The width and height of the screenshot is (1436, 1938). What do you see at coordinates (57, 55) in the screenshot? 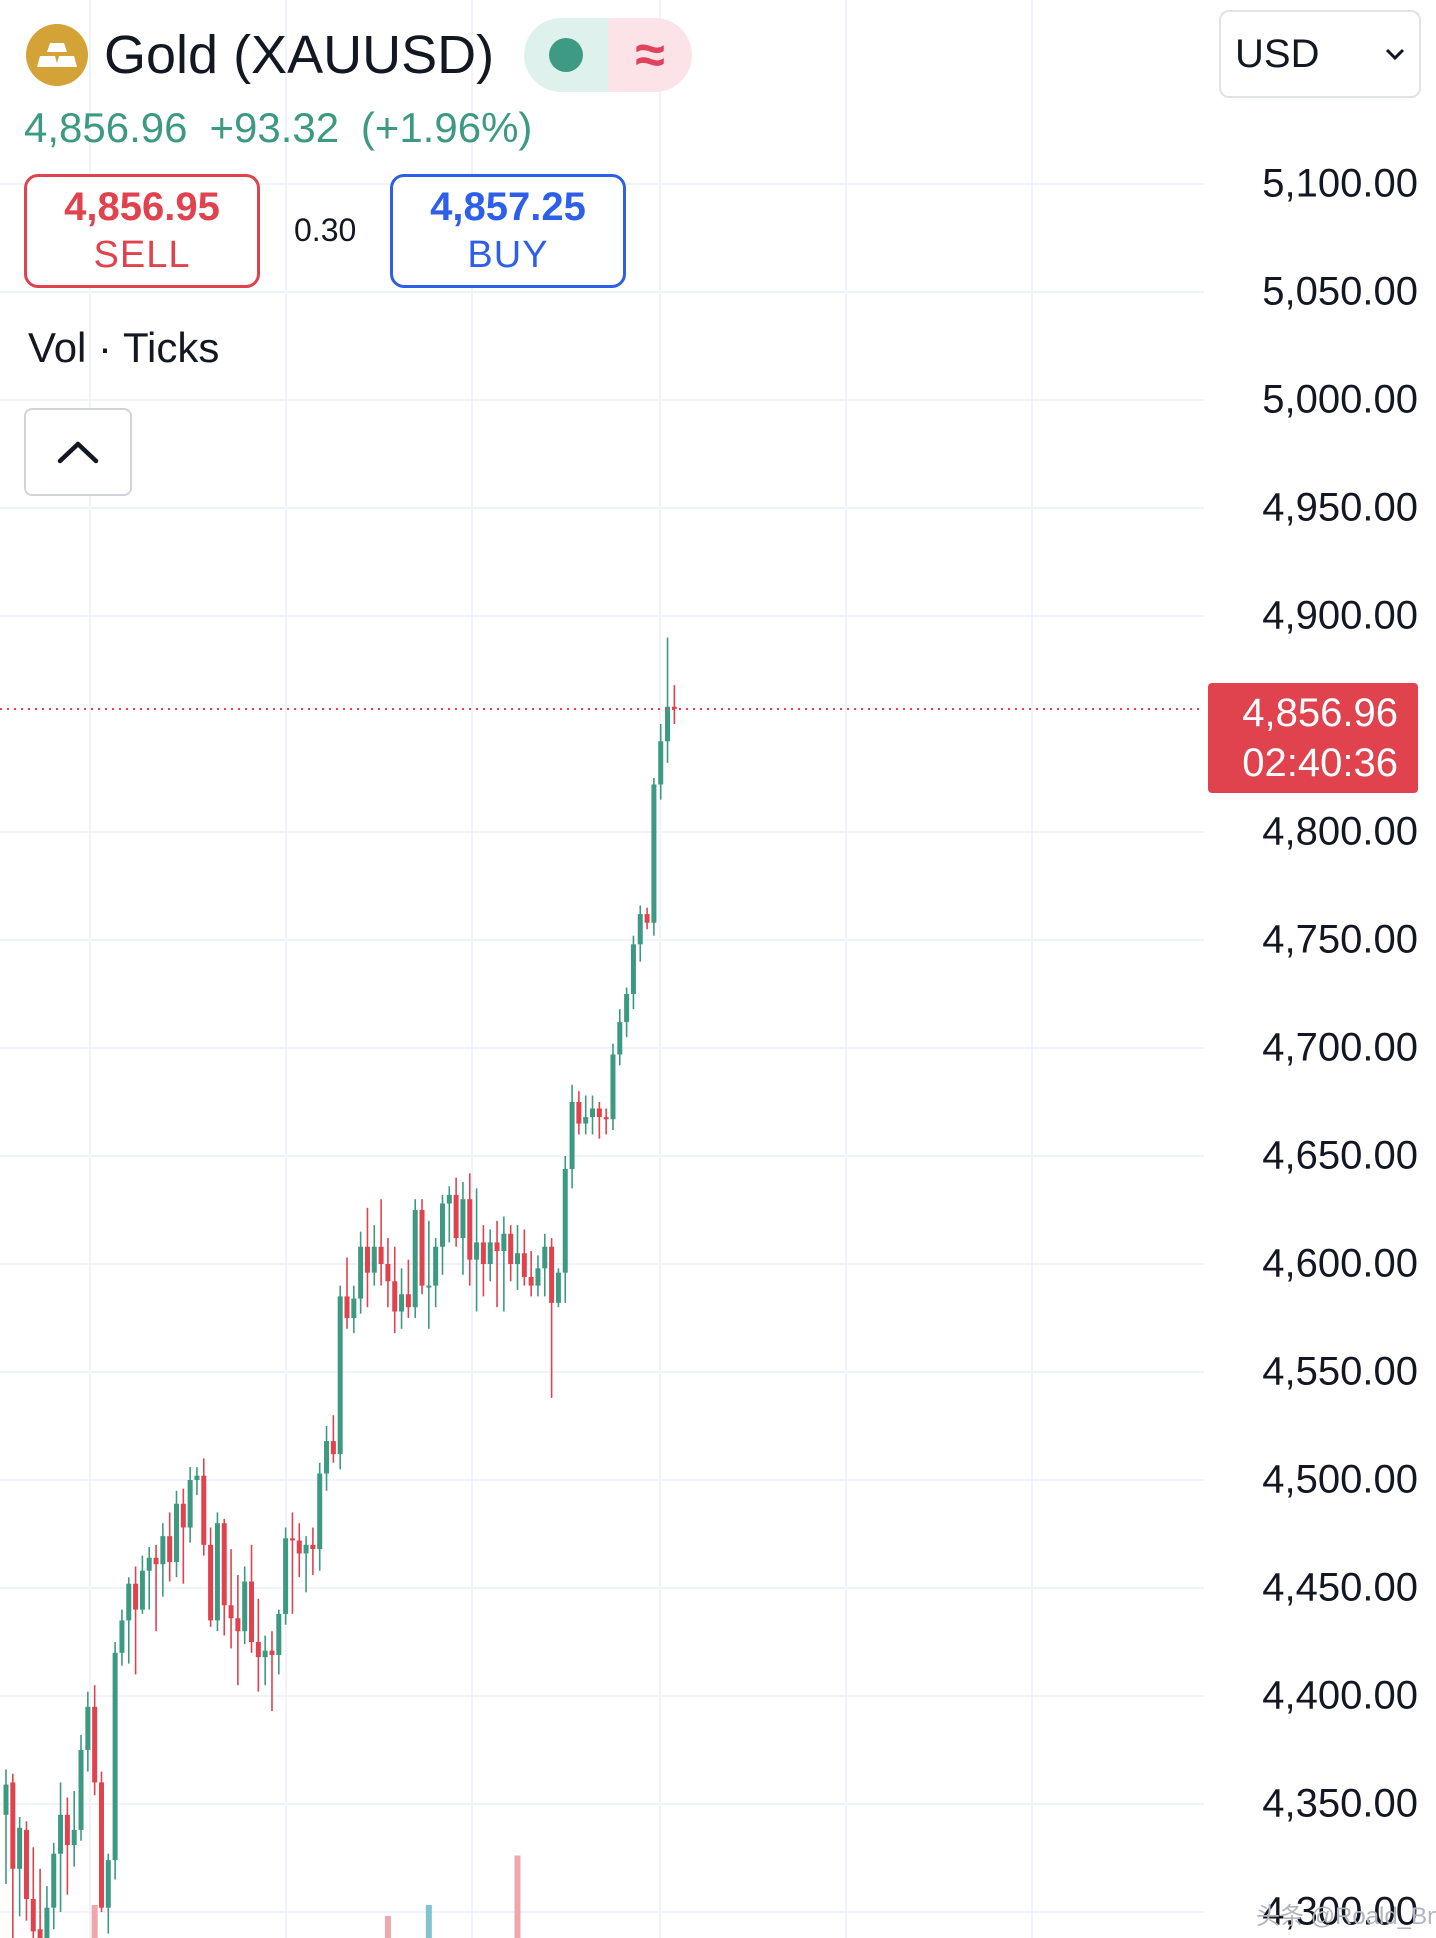
I see `gold-bars-icon` at bounding box center [57, 55].